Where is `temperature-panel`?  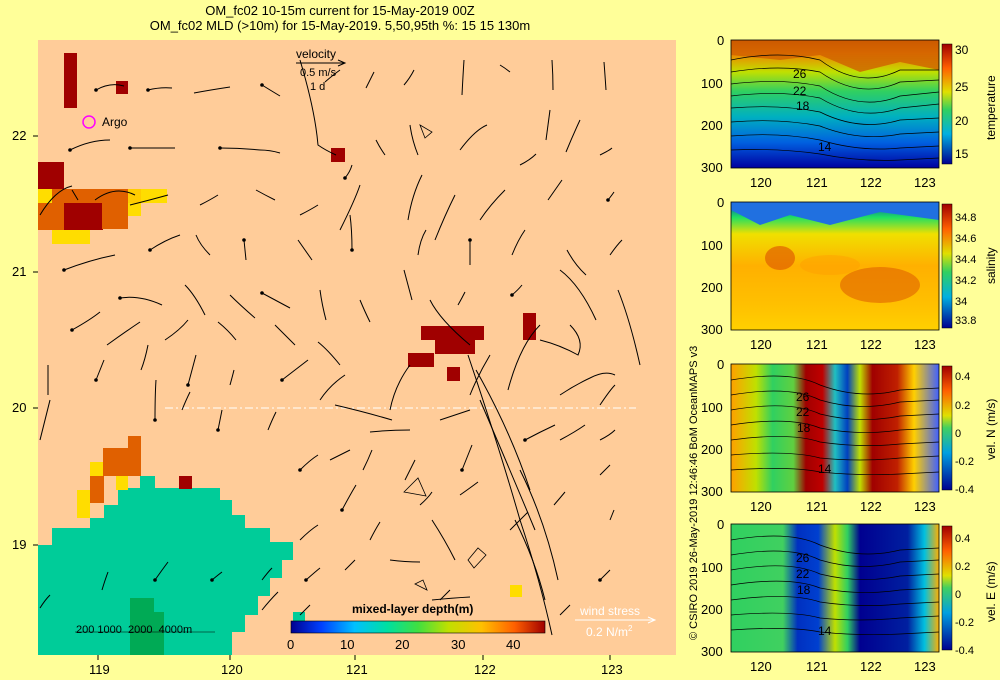
temperature-panel is located at coordinates (841, 104).